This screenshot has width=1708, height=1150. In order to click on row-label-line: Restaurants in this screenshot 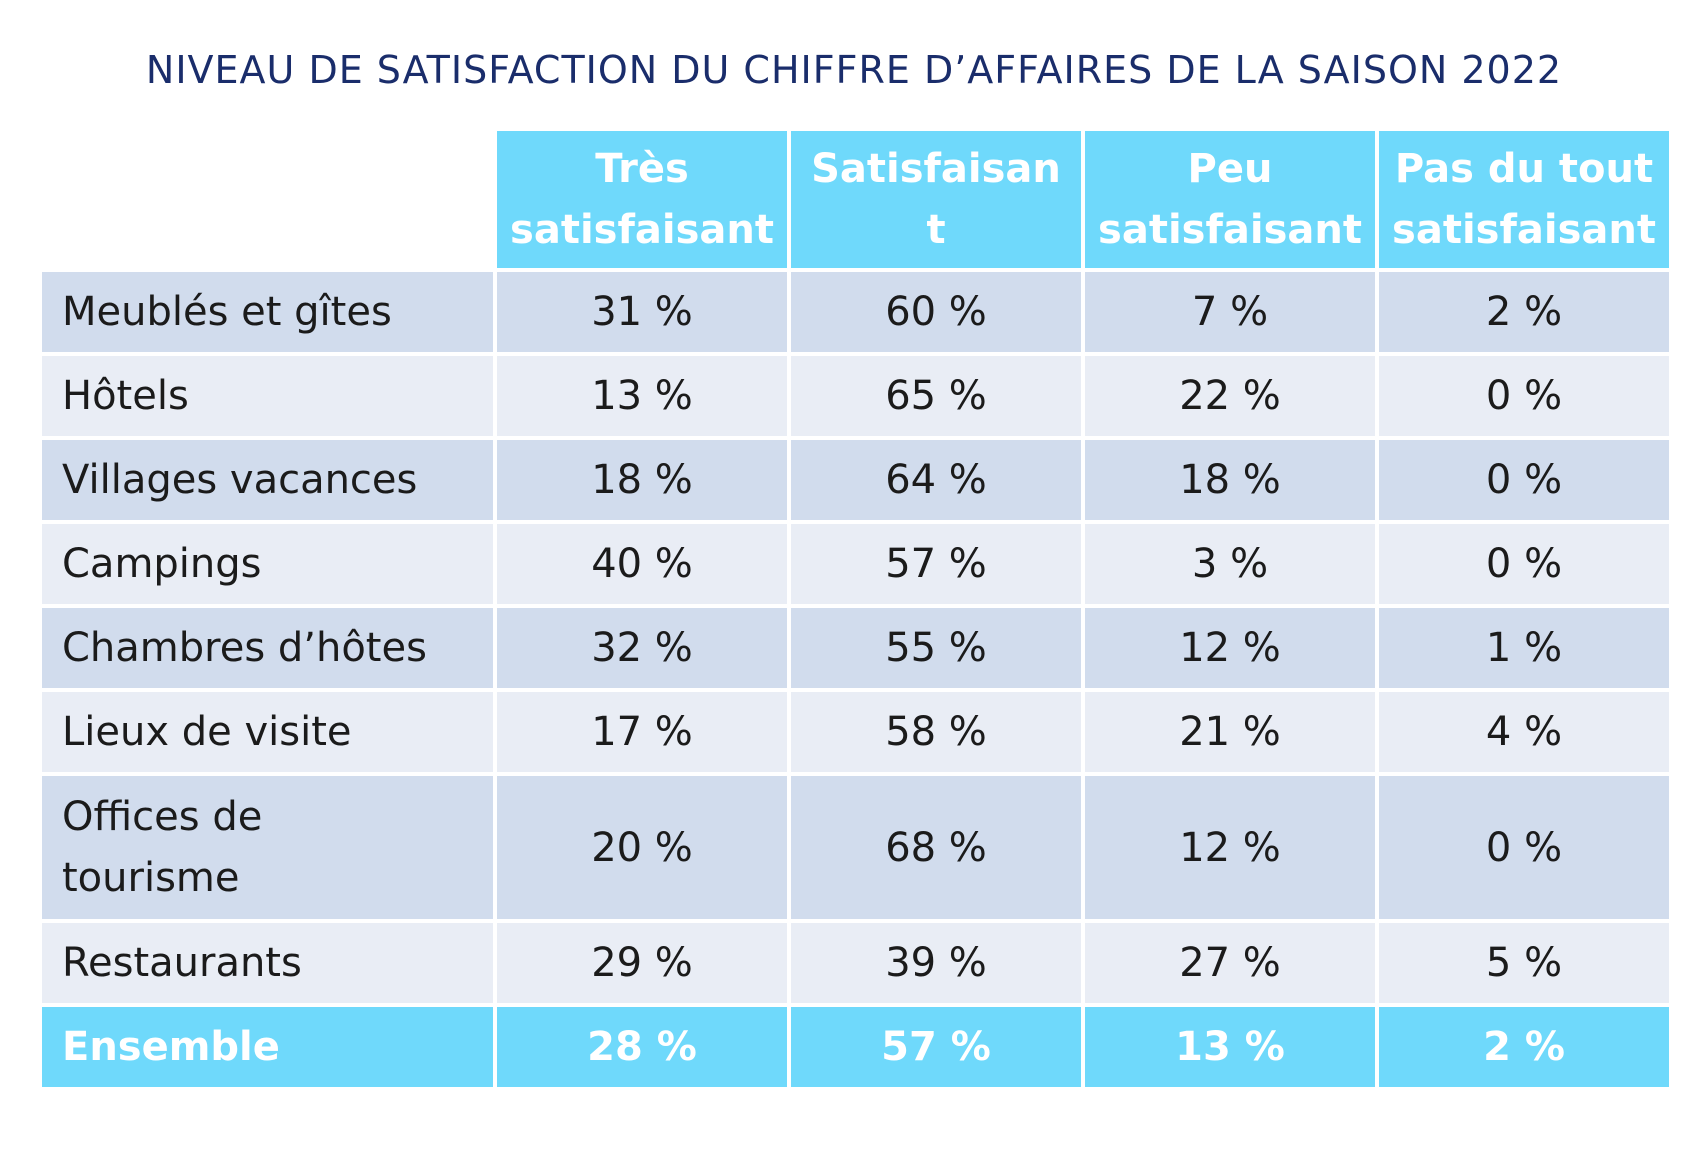, I will do `click(182, 962)`.